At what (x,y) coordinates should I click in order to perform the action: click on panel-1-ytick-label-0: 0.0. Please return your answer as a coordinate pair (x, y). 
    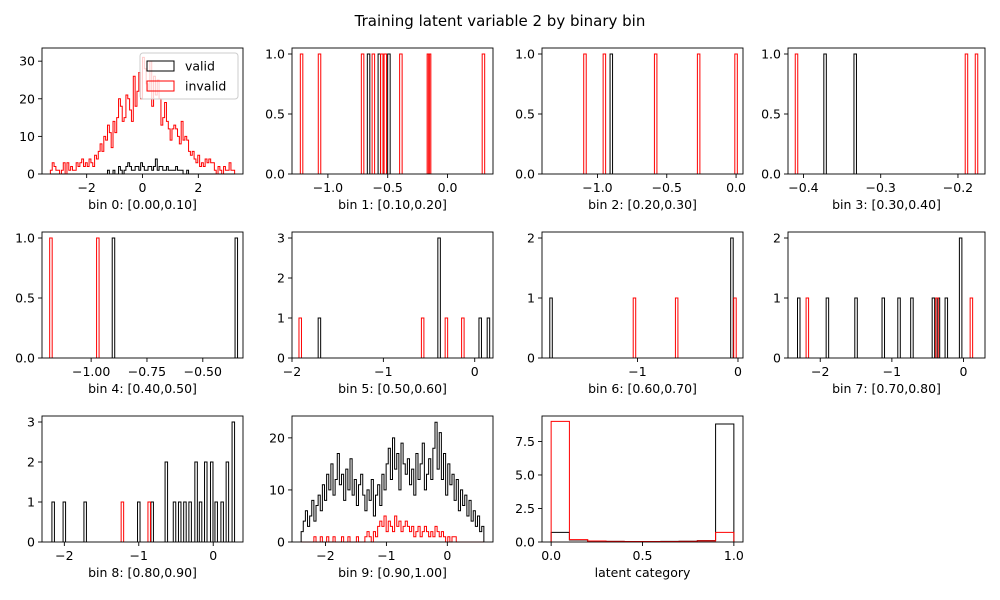
    Looking at the image, I should click on (275, 174).